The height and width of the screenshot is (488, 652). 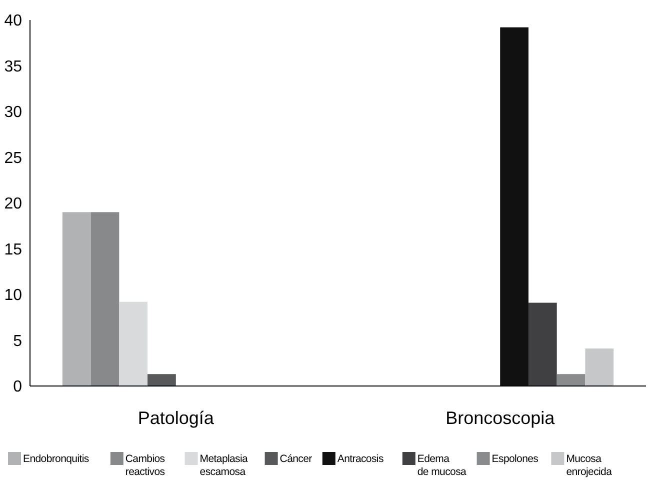 I want to click on y-tick-label: 25, so click(x=13, y=158).